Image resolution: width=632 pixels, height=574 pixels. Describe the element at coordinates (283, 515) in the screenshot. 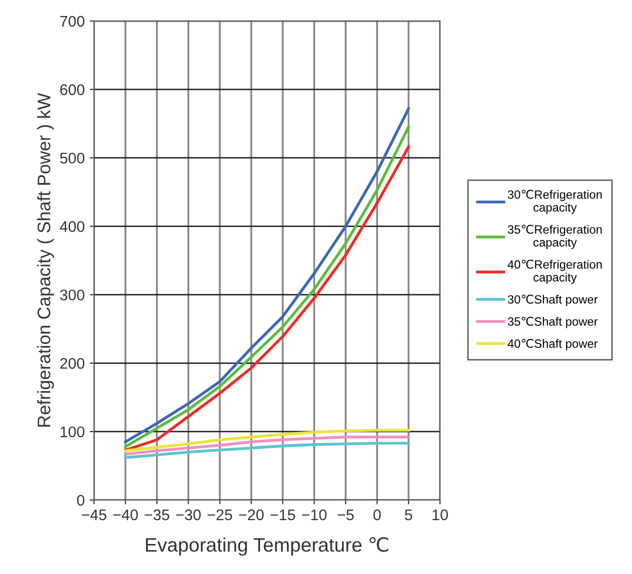

I see `x-tick-label: −15` at that location.